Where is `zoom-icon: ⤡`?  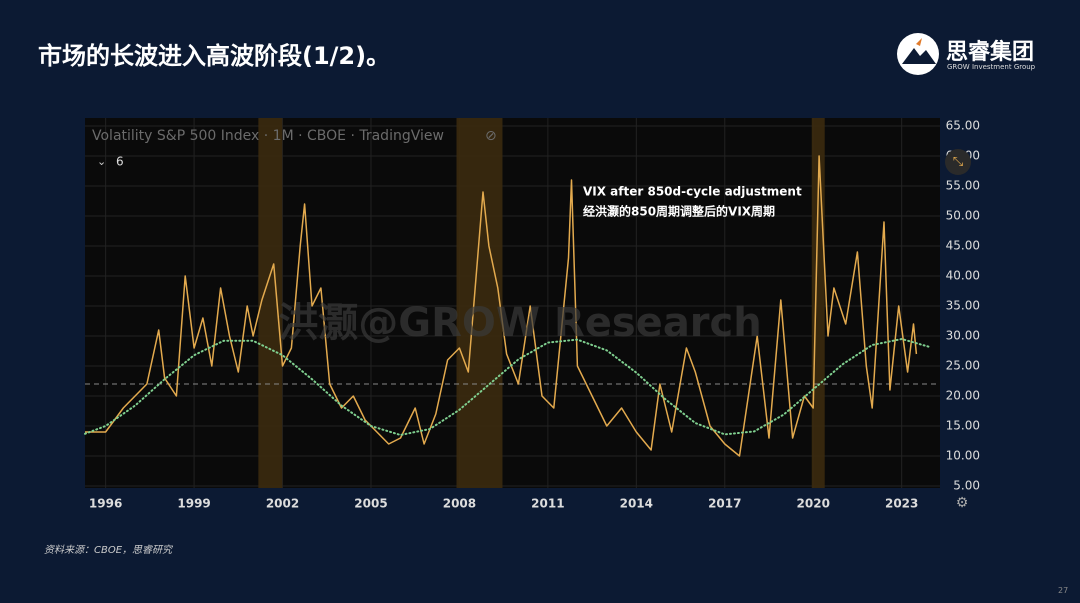 zoom-icon: ⤡ is located at coordinates (958, 162).